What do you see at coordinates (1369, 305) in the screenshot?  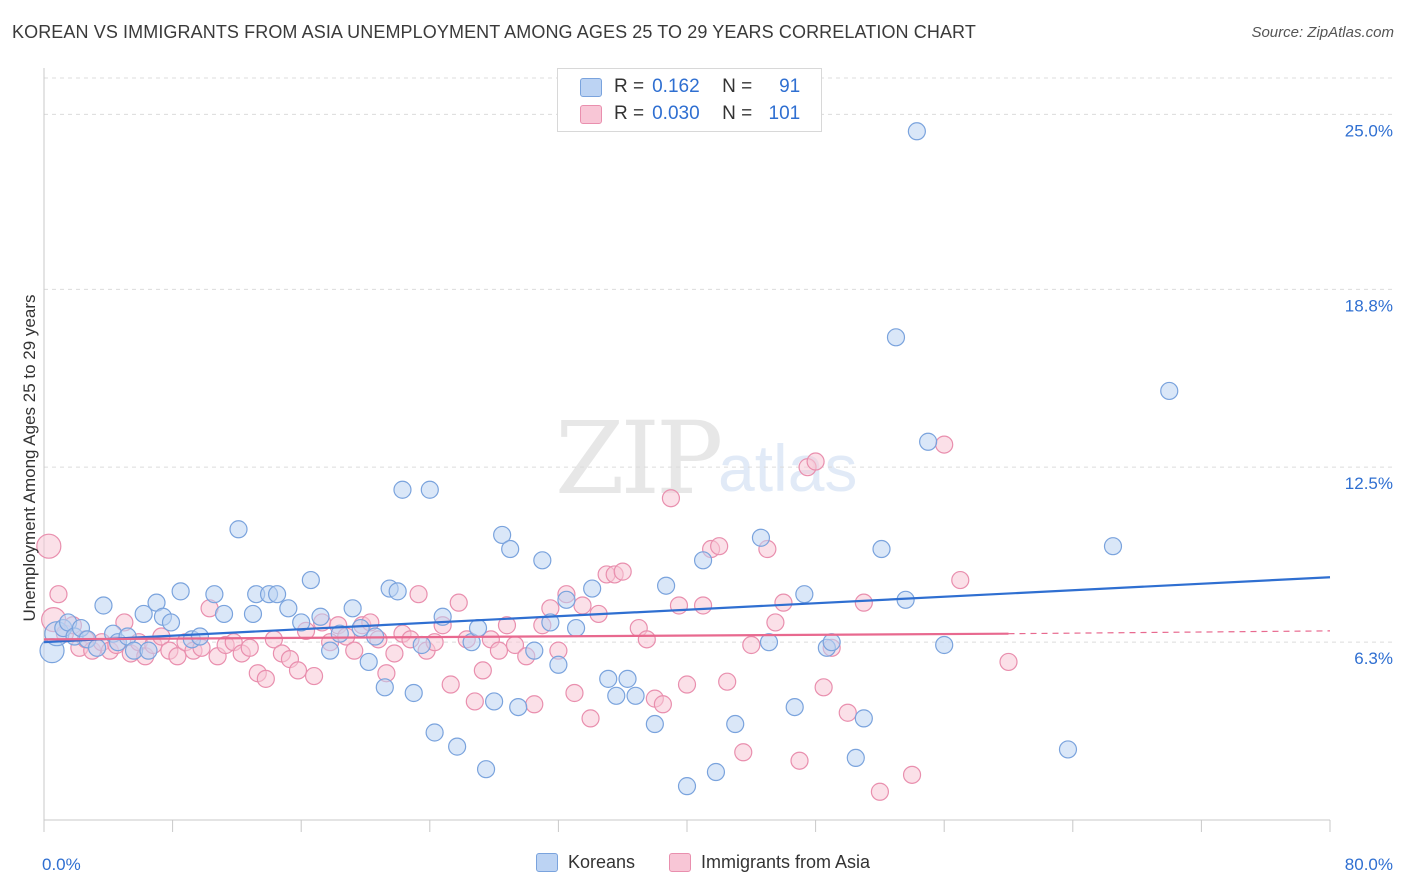 I see `y-tick-label: 18.8%` at bounding box center [1369, 305].